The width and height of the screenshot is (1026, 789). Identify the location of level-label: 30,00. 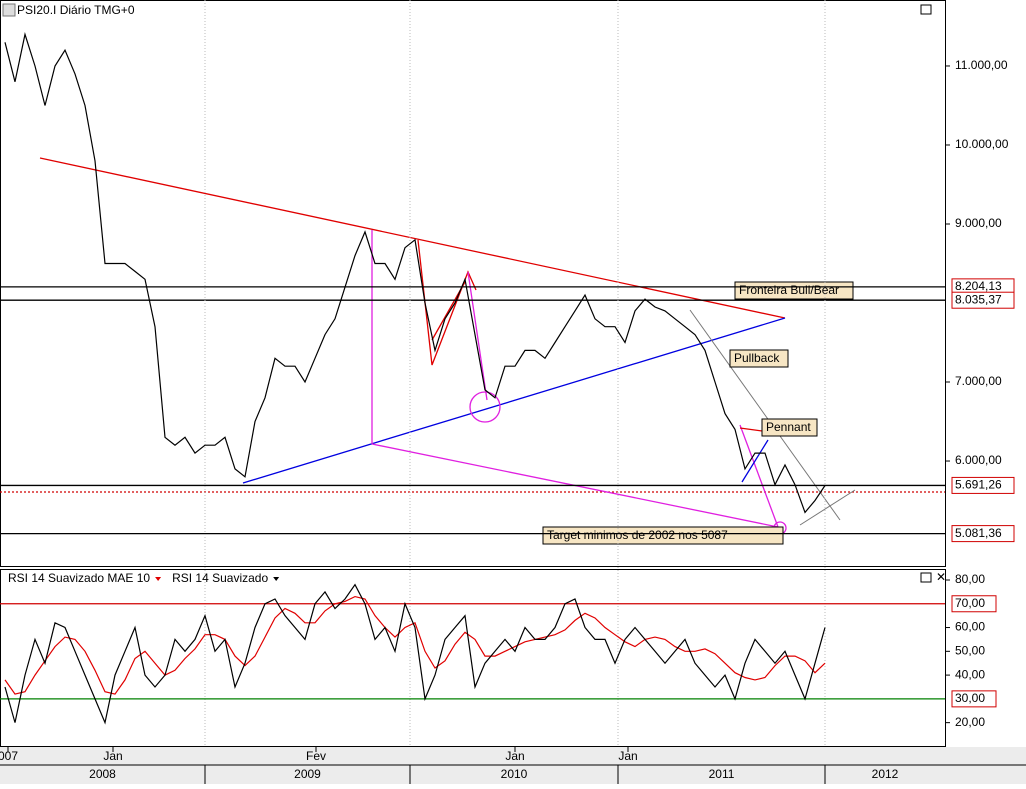
(970, 698).